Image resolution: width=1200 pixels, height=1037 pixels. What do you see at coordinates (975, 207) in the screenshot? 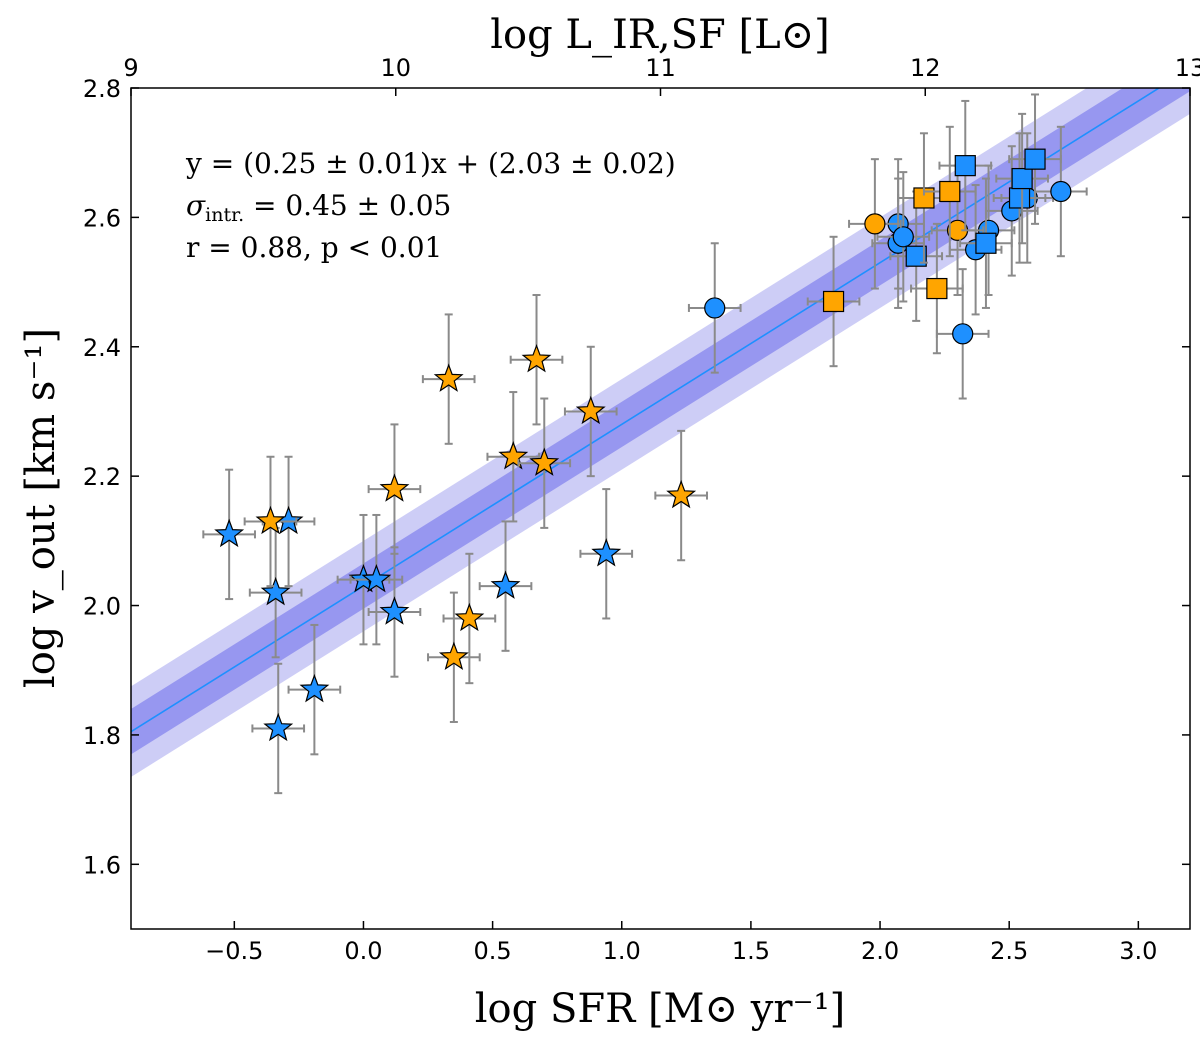
I see `series-square-blue` at bounding box center [975, 207].